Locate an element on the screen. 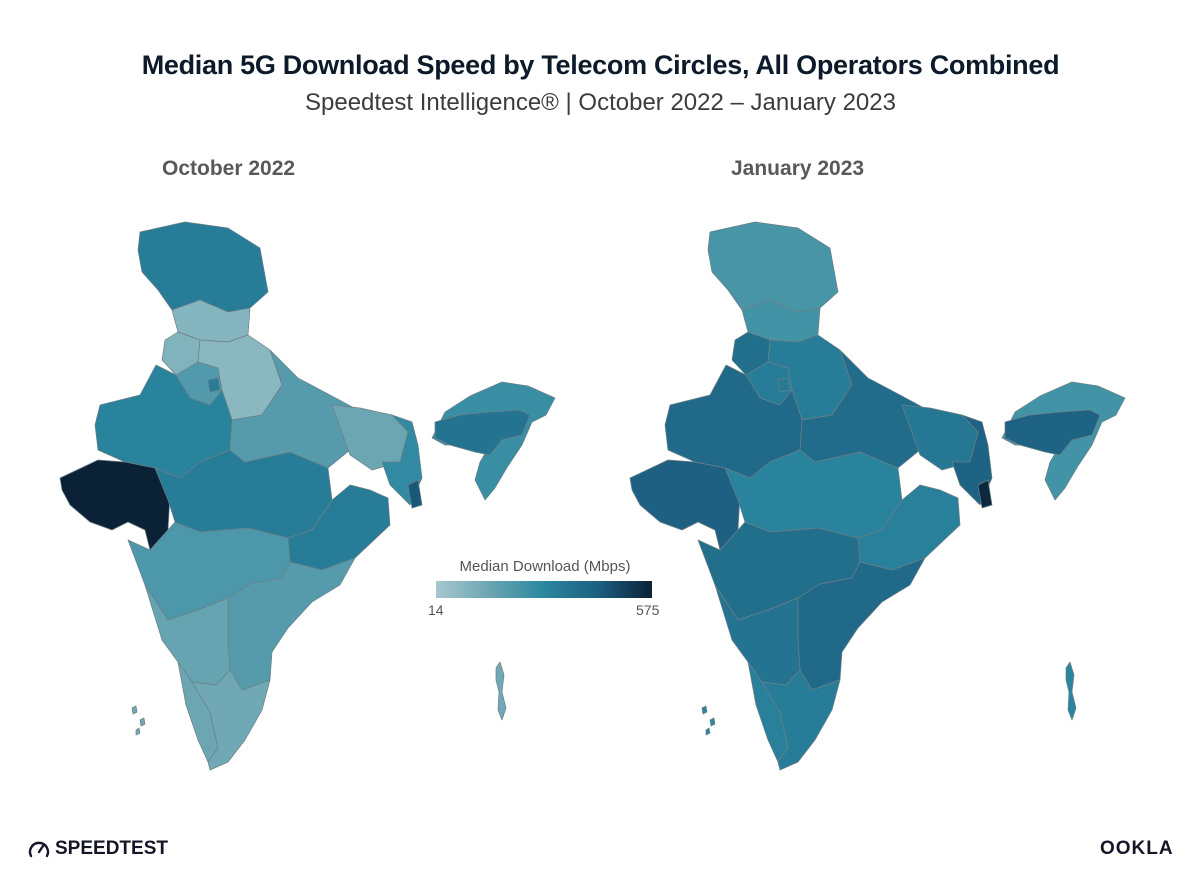 The height and width of the screenshot is (893, 1201). speedometer-icon is located at coordinates (39, 849).